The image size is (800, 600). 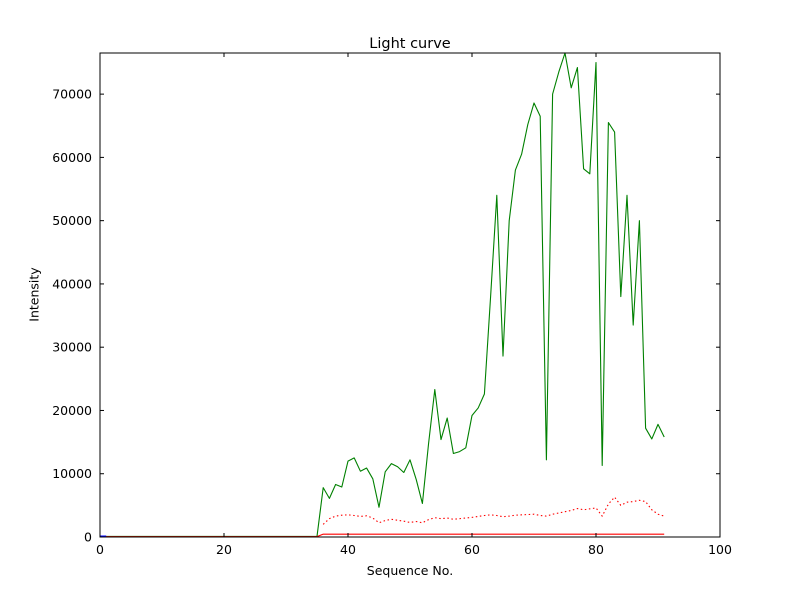 What do you see at coordinates (100, 549) in the screenshot?
I see `x-tick-label: 0` at bounding box center [100, 549].